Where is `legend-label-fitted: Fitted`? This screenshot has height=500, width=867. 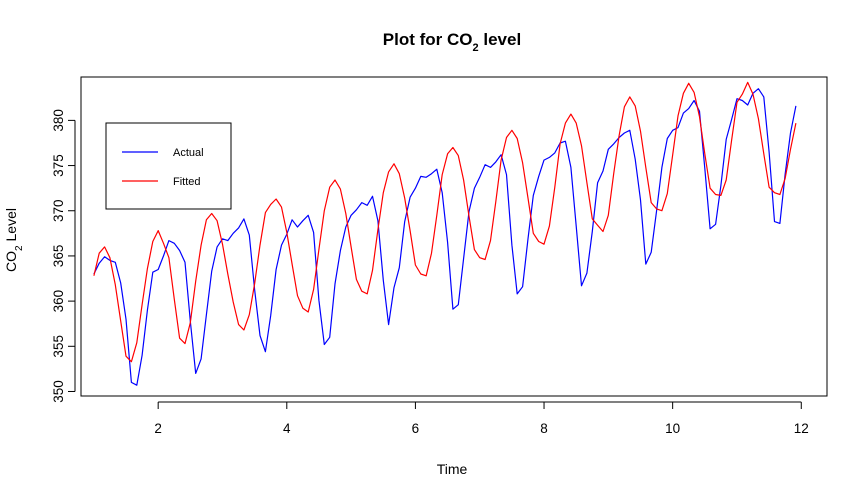
legend-label-fitted: Fitted is located at coordinates (187, 182).